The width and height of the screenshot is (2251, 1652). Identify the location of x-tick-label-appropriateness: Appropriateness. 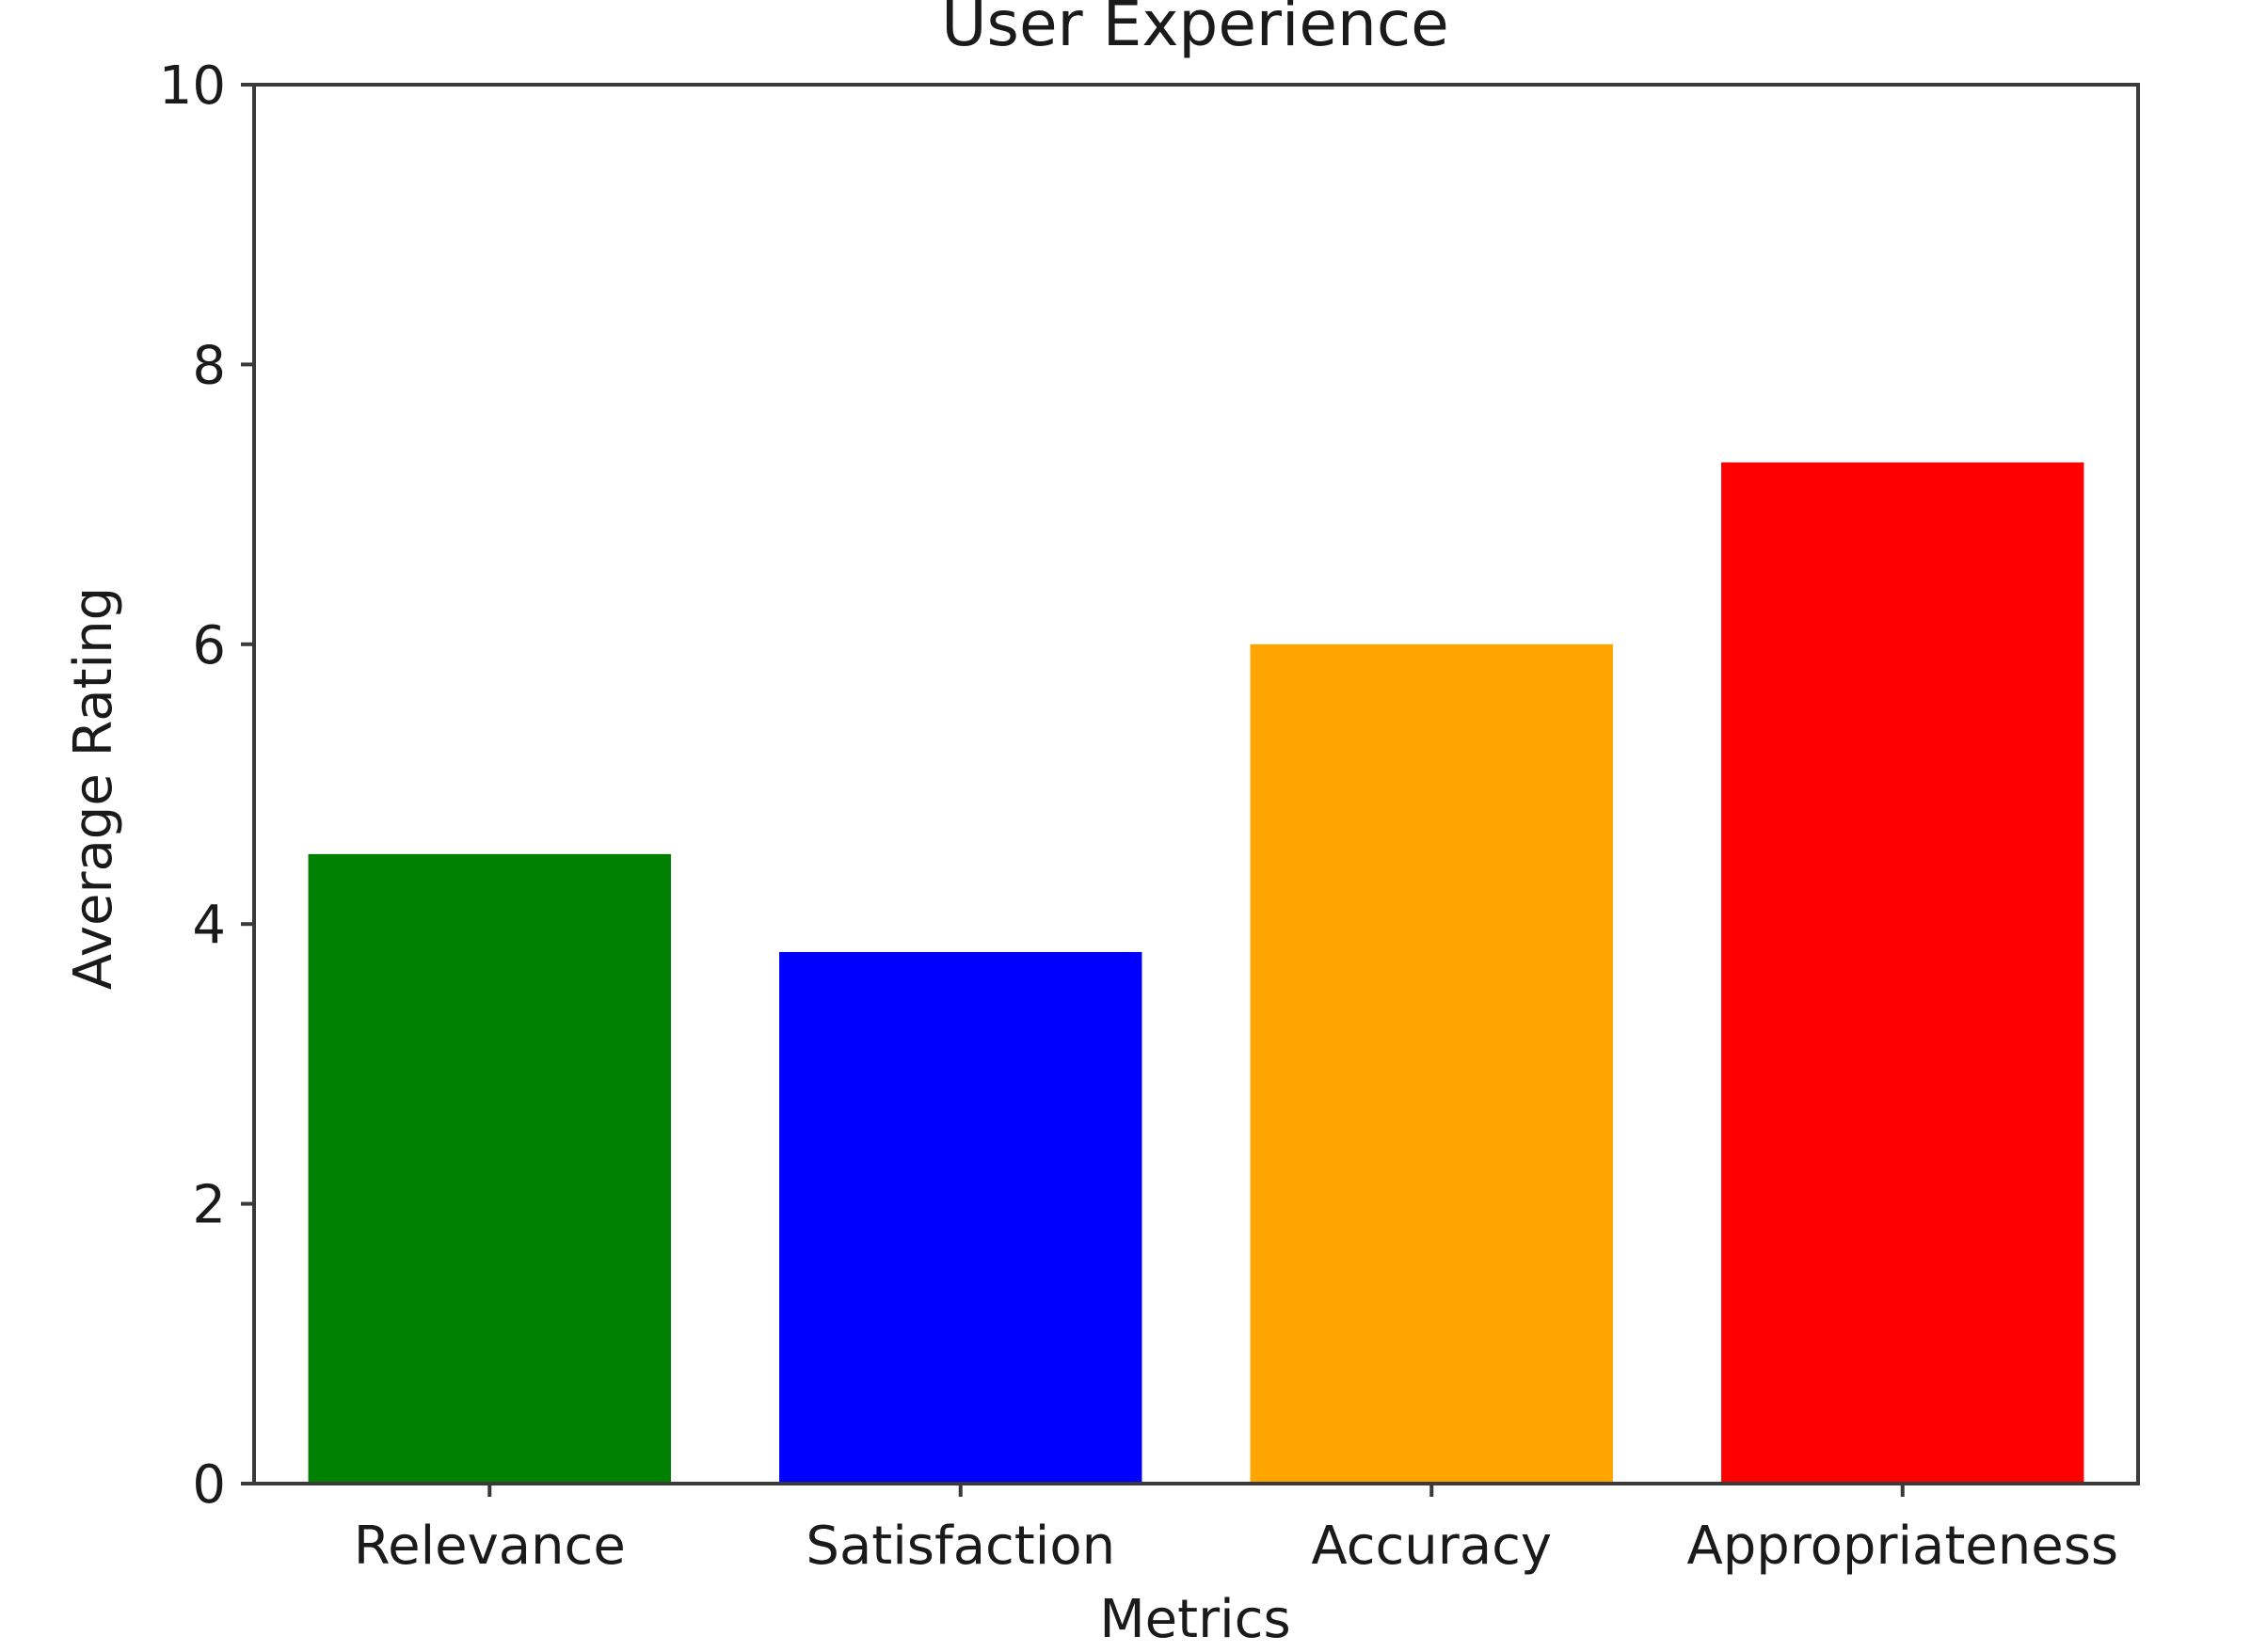
(1902, 1546).